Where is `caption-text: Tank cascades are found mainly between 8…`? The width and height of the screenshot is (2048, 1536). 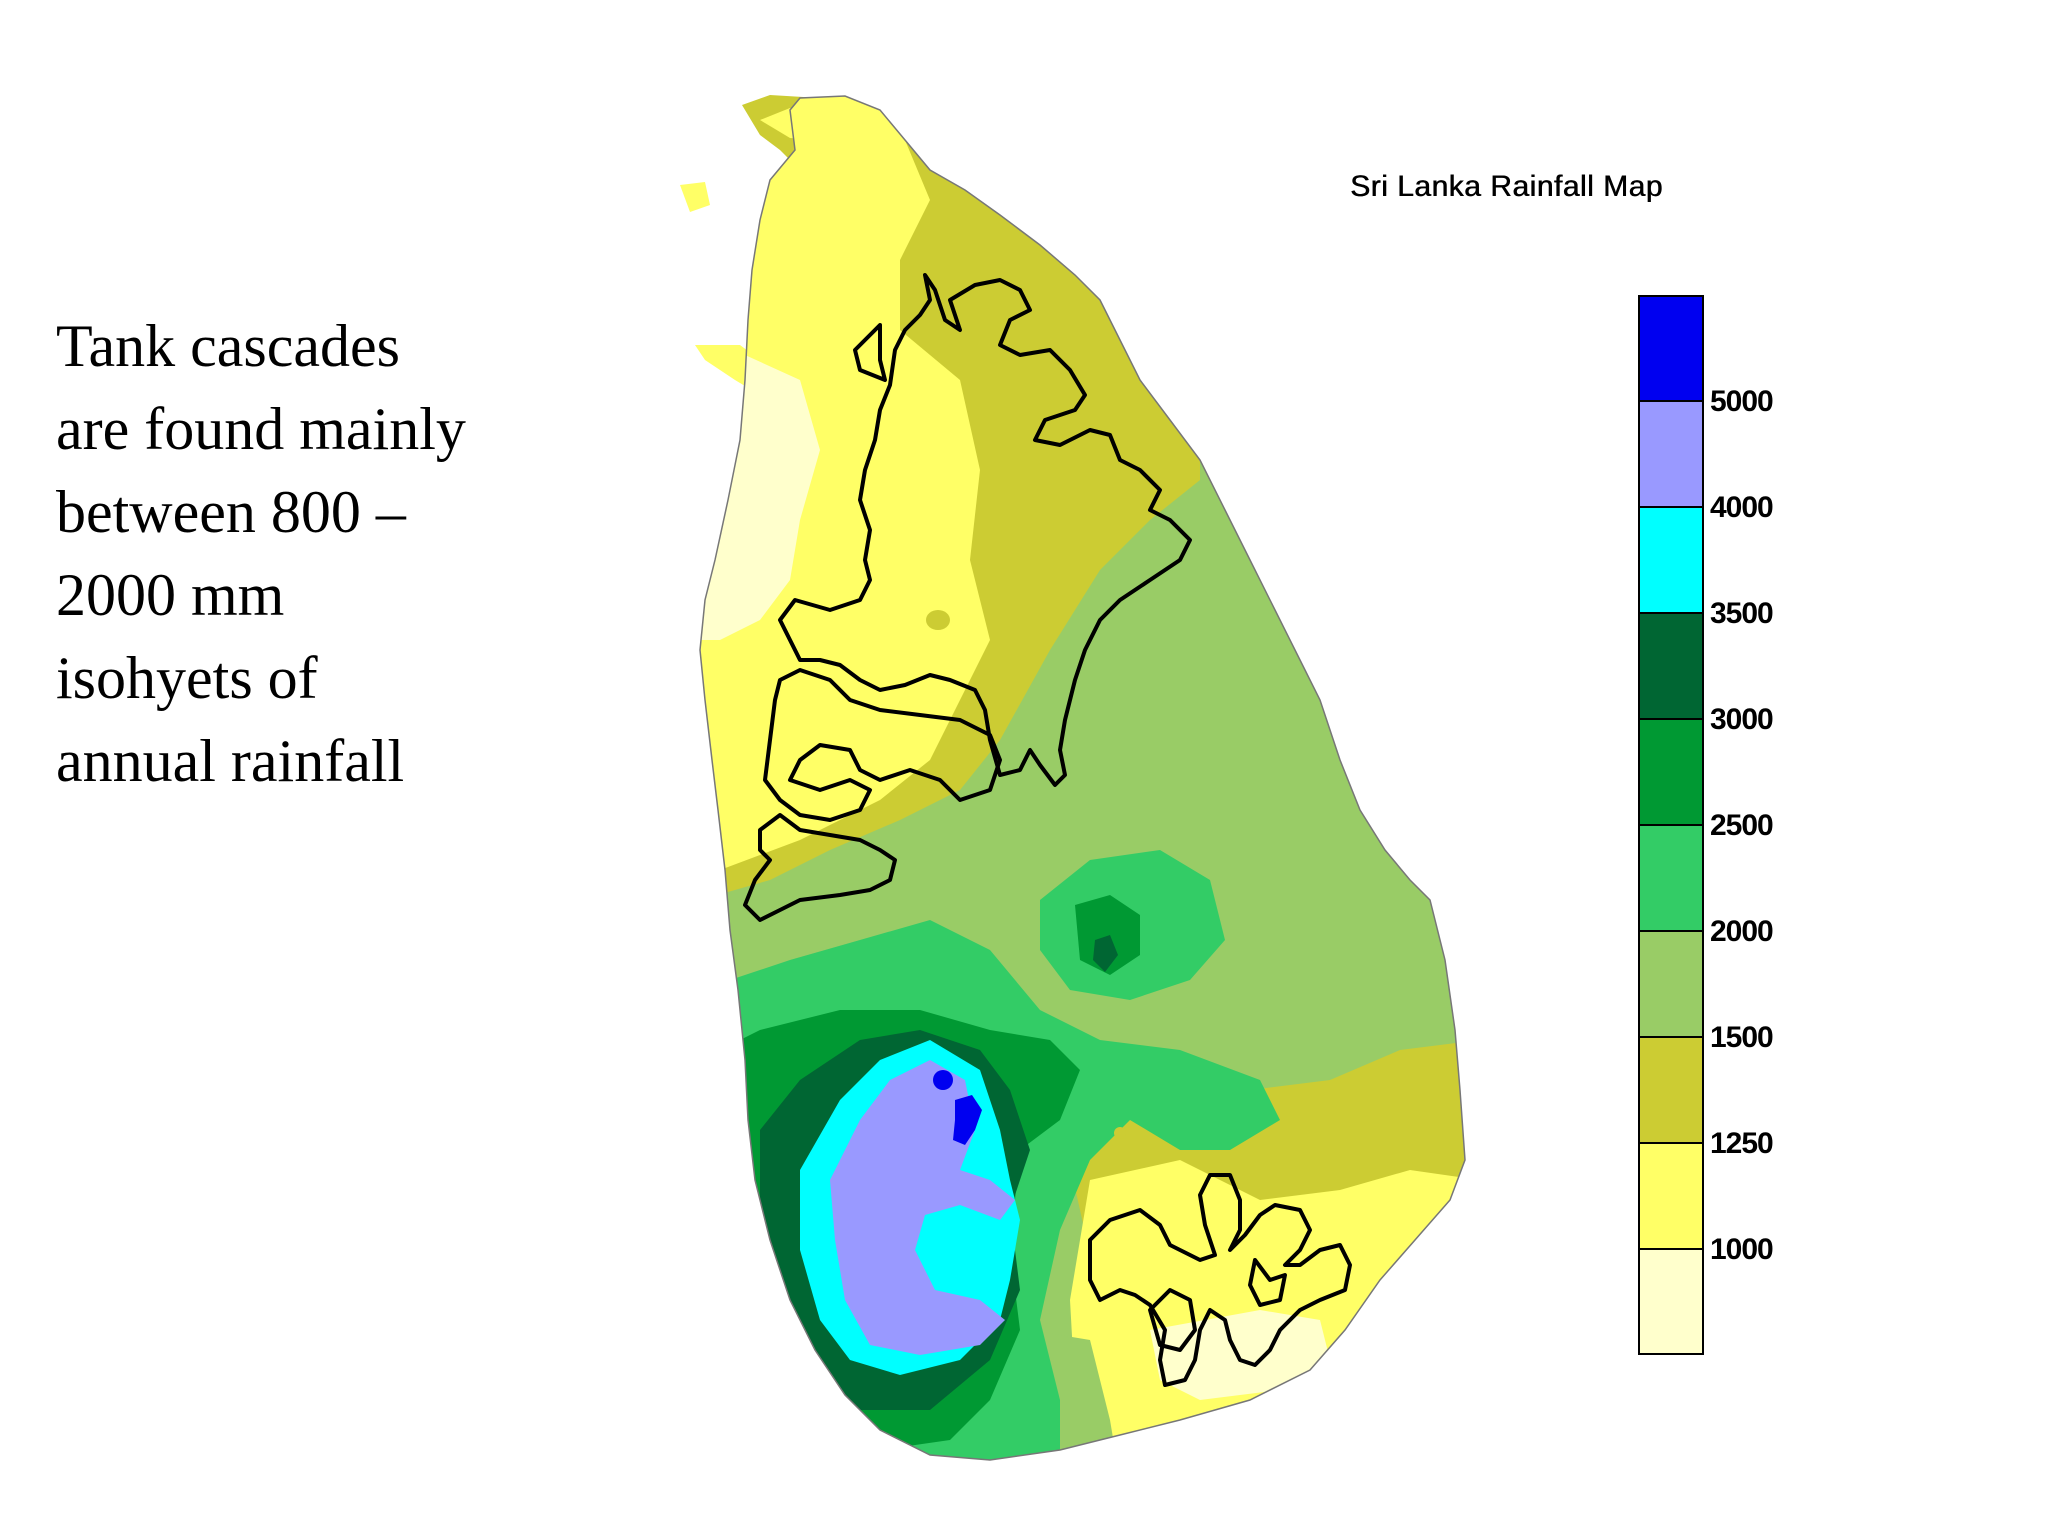 caption-text: Tank cascades are found mainly between 8… is located at coordinates (316, 554).